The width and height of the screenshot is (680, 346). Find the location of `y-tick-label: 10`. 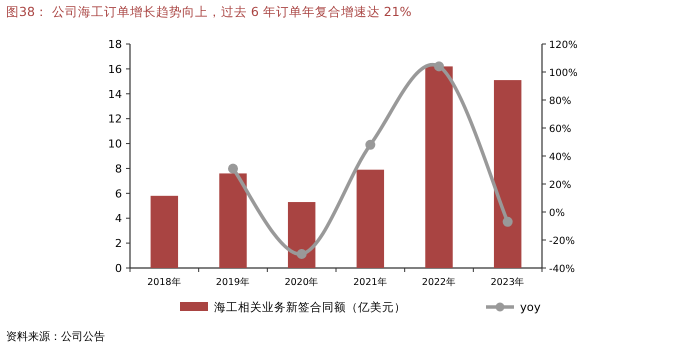

y-tick-label: 10 is located at coordinates (115, 144).